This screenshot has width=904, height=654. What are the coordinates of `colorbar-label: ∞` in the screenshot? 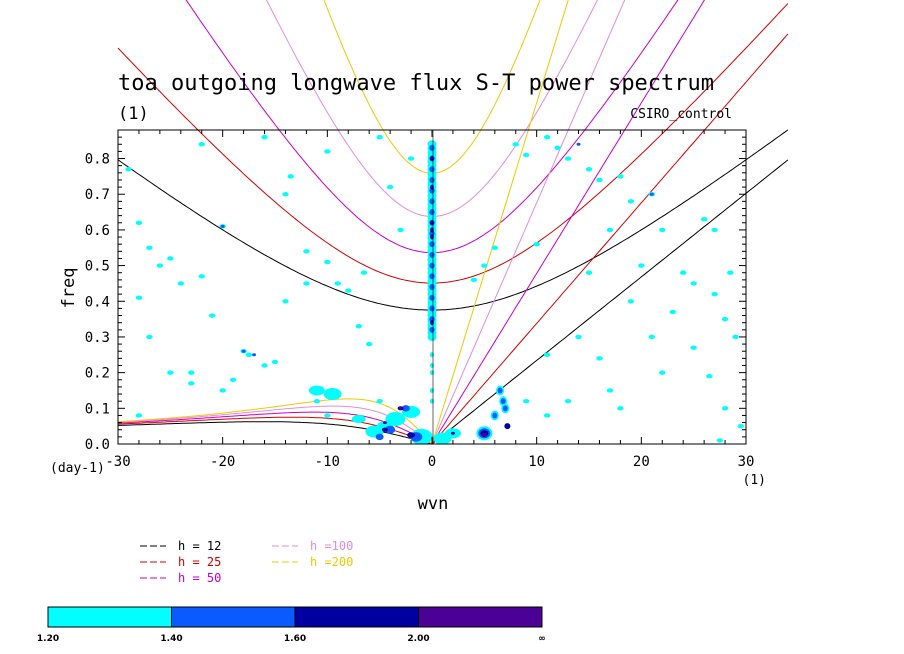 It's located at (542, 639).